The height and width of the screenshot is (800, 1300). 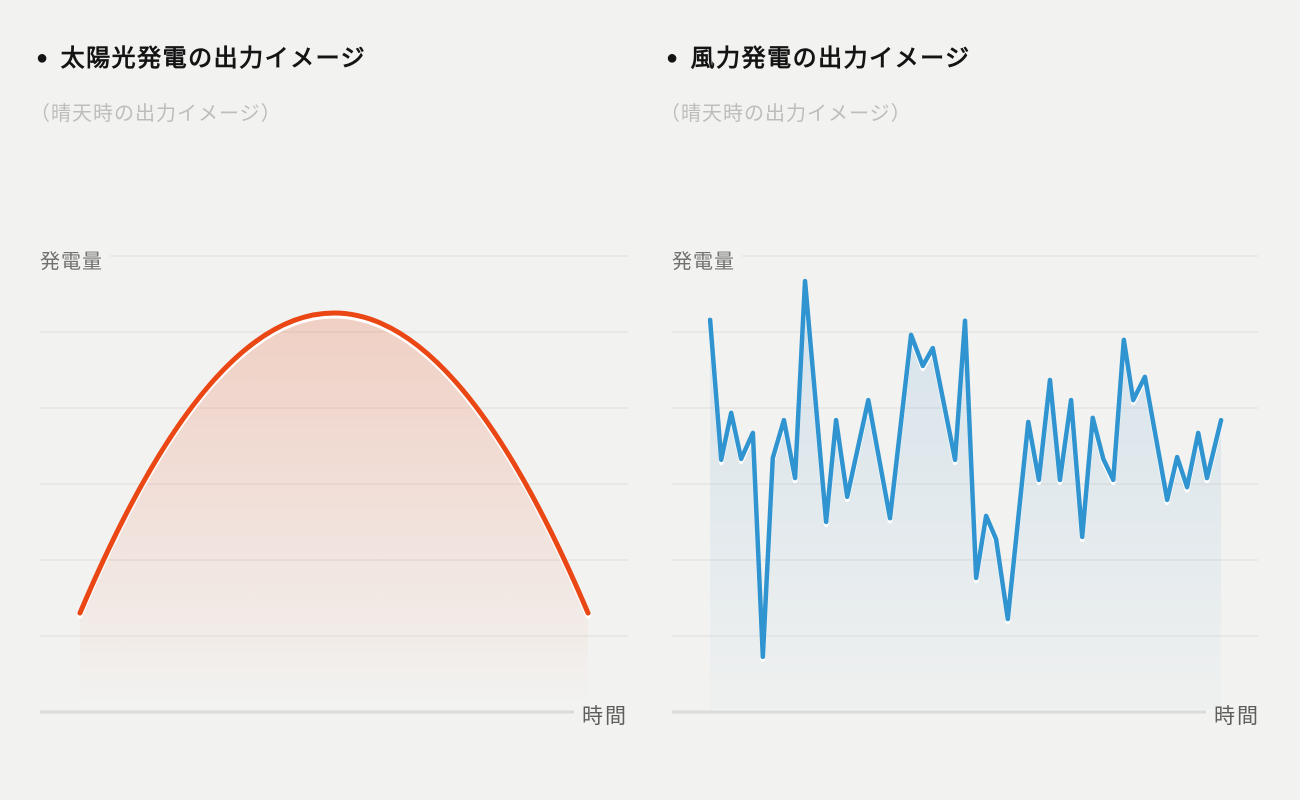 What do you see at coordinates (213, 58) in the screenshot?
I see `solar-title-text: 太陽光発電の出力イメージ` at bounding box center [213, 58].